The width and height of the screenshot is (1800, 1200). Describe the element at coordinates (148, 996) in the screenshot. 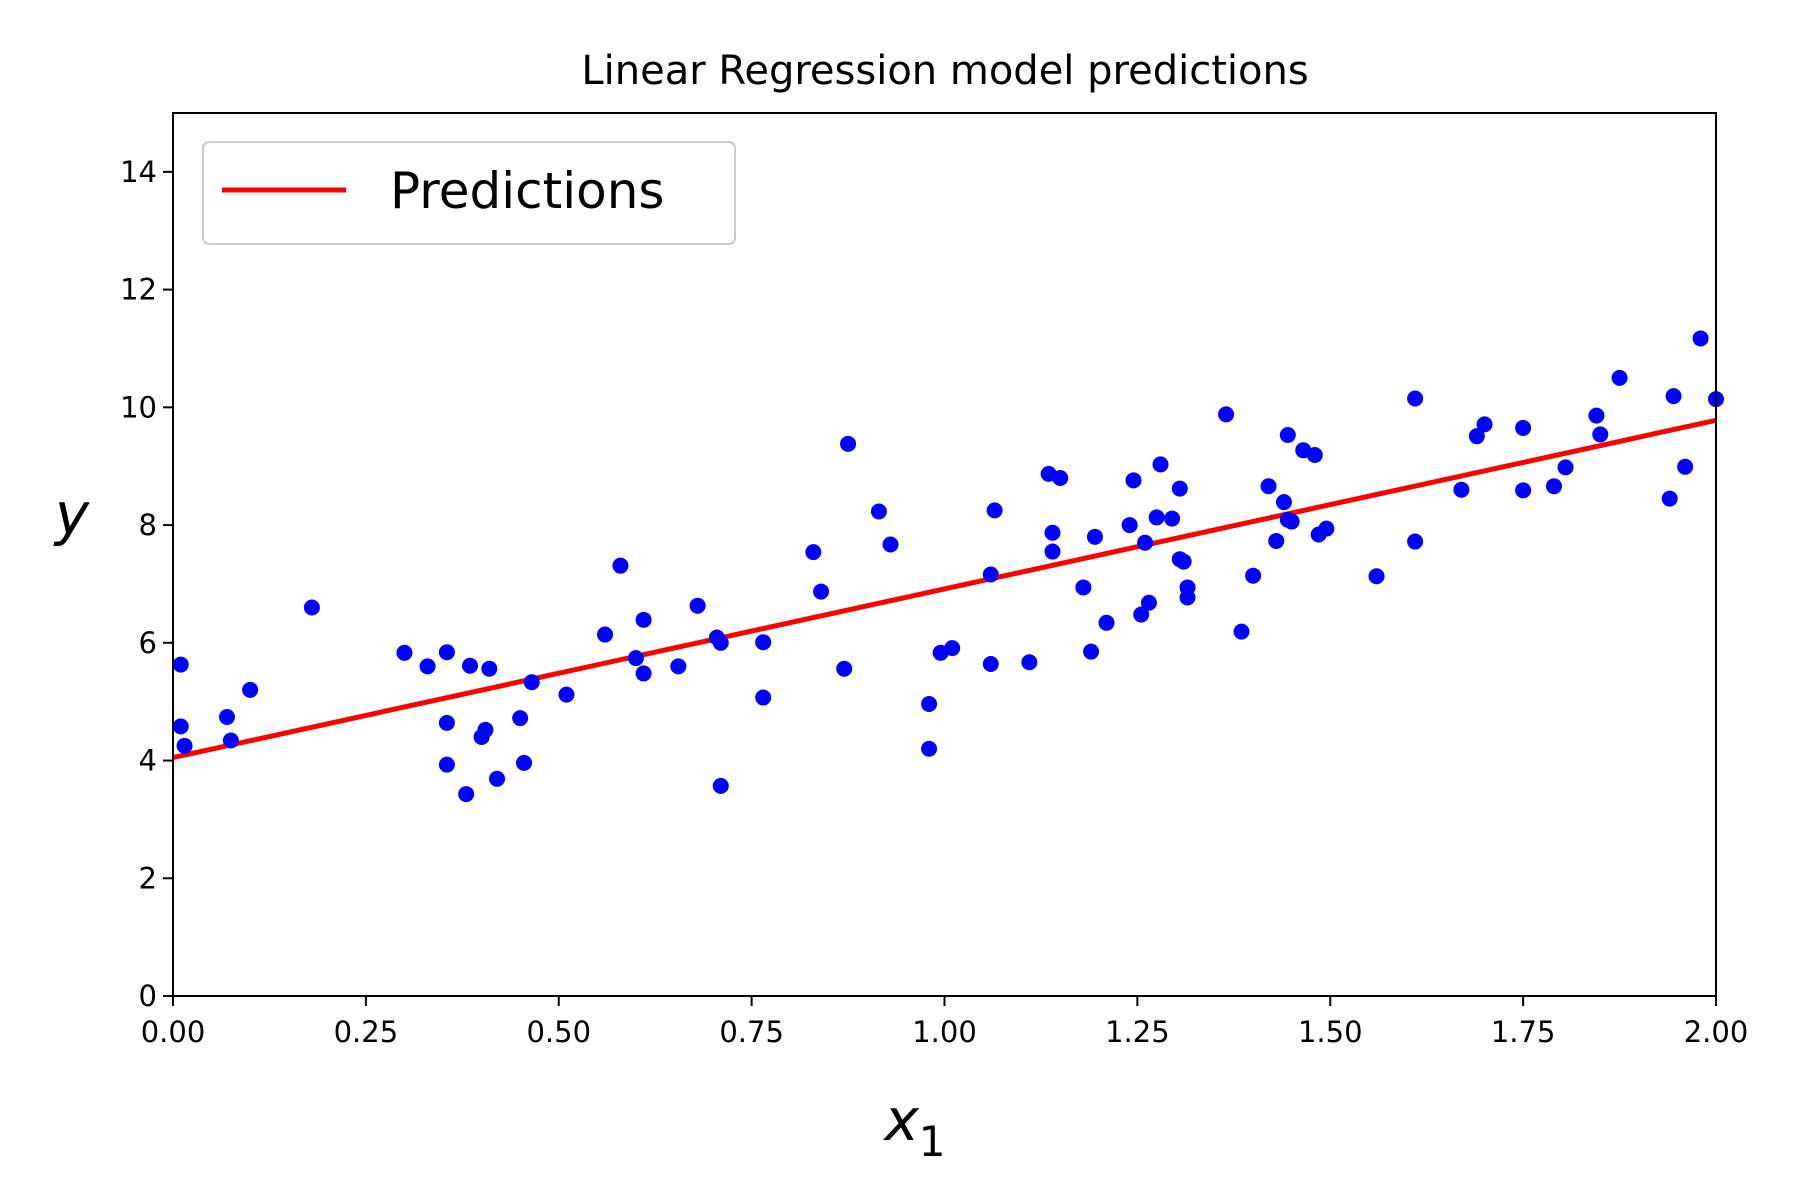

I see `y-tick-label: 0` at that location.